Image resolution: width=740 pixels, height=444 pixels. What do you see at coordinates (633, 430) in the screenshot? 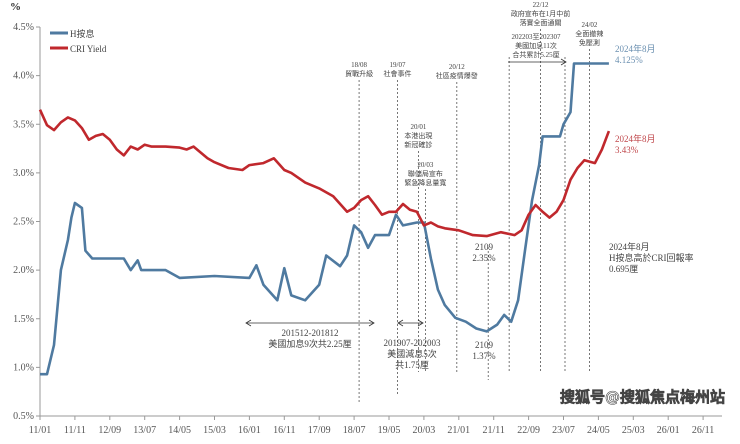
I see `x-tick-label: 25/03` at bounding box center [633, 430].